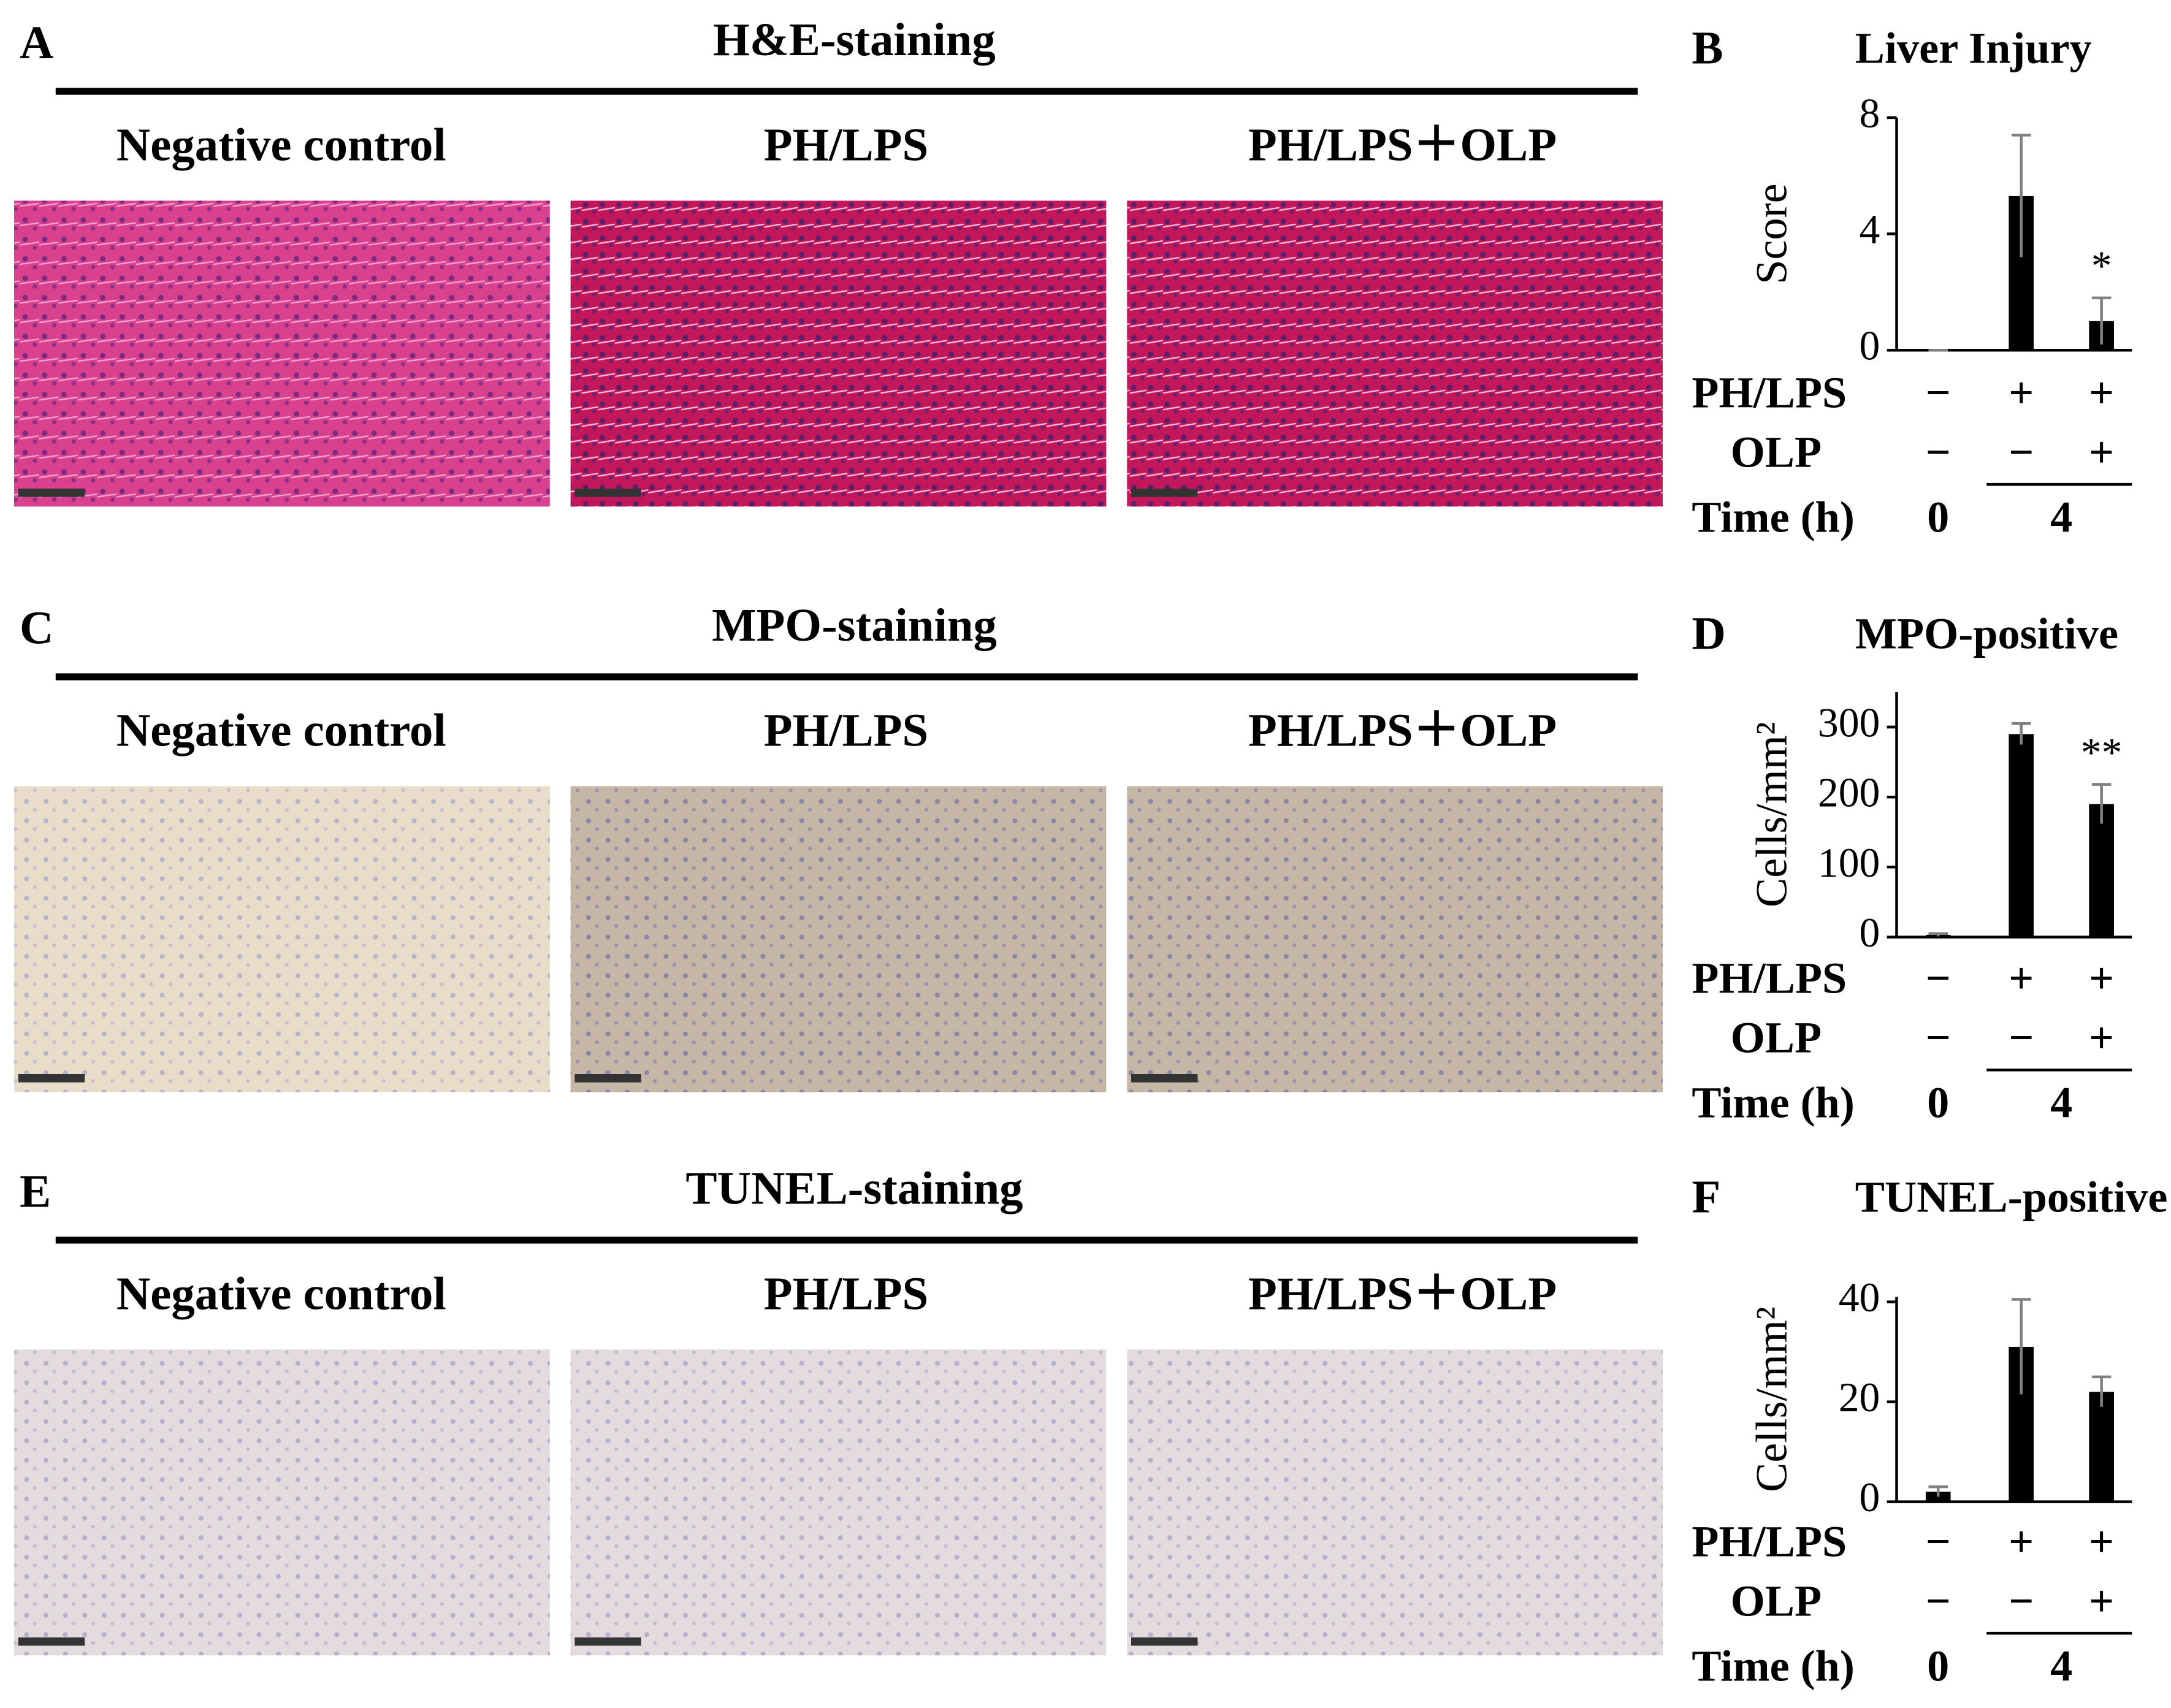  I want to click on y-tick-label: 40, so click(1859, 1298).